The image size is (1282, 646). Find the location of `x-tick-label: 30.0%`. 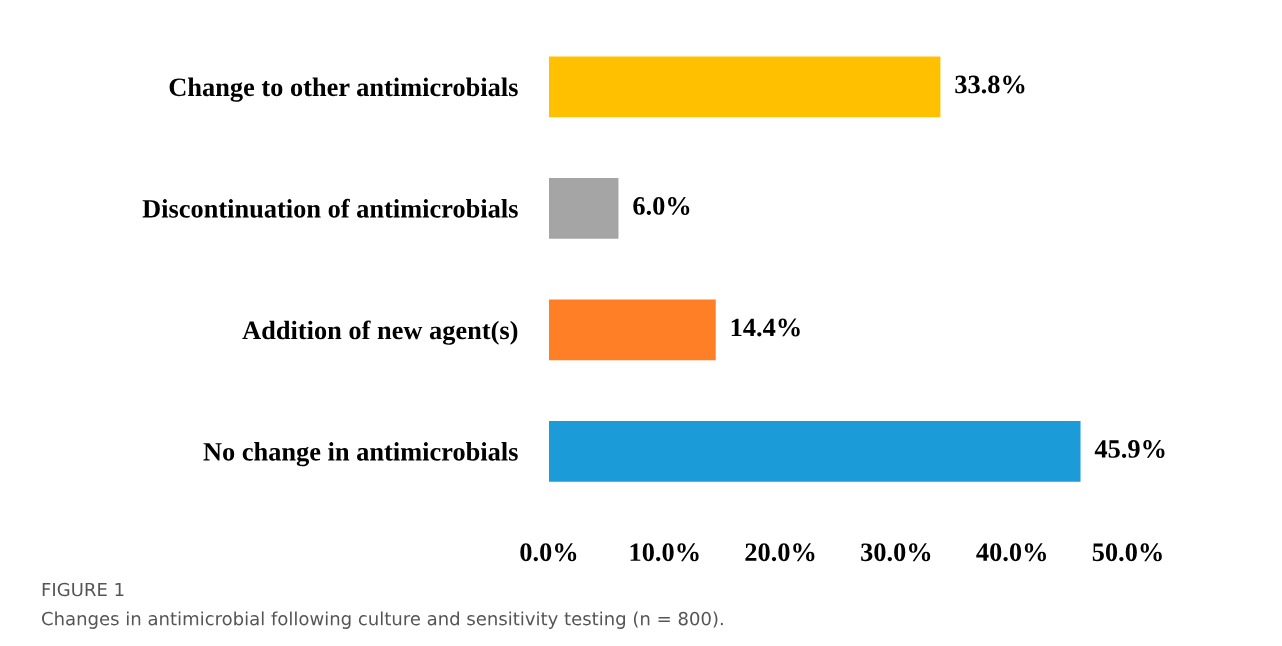

x-tick-label: 30.0% is located at coordinates (896, 552).